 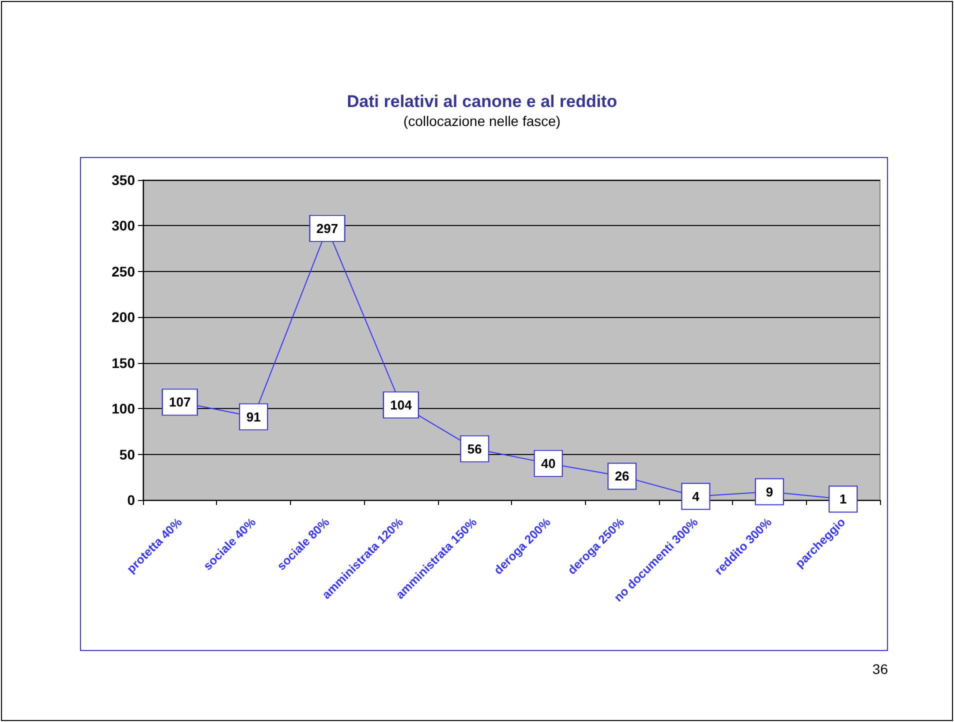 What do you see at coordinates (124, 271) in the screenshot?
I see `y-tick-label: 250` at bounding box center [124, 271].